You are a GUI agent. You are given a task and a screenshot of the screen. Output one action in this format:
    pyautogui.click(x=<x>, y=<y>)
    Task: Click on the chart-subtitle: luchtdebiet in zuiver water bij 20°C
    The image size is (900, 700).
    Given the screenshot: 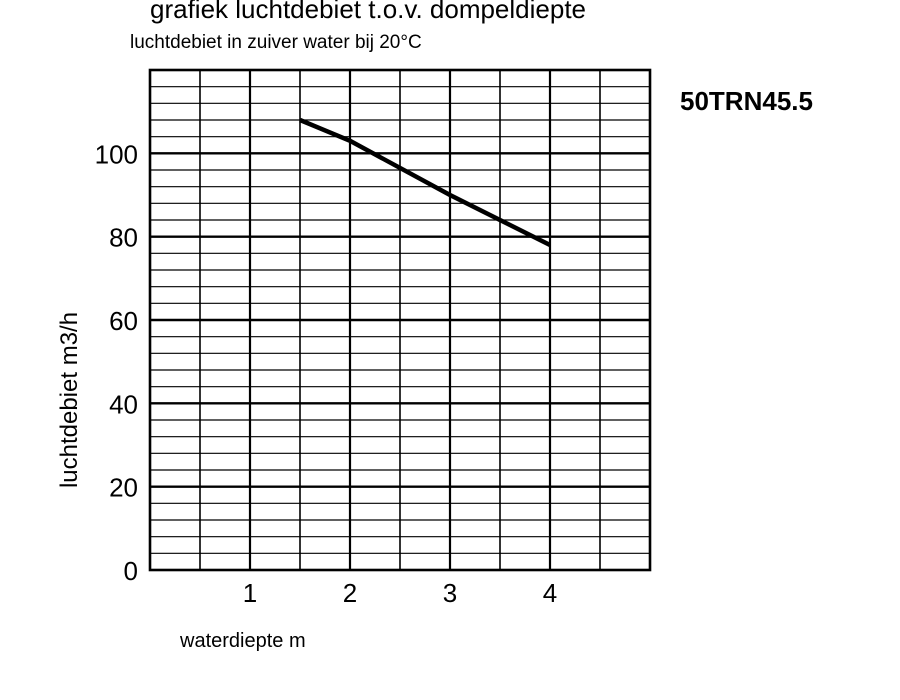 What is the action you would take?
    pyautogui.click(x=276, y=42)
    